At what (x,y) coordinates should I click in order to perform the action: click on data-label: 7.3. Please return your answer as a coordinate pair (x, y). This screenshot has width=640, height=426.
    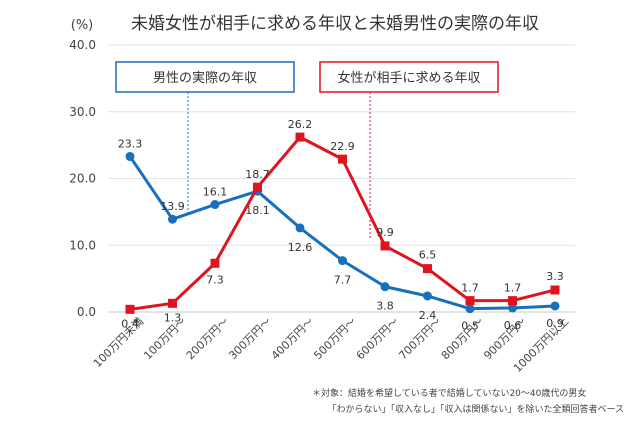
    Looking at the image, I should click on (215, 279).